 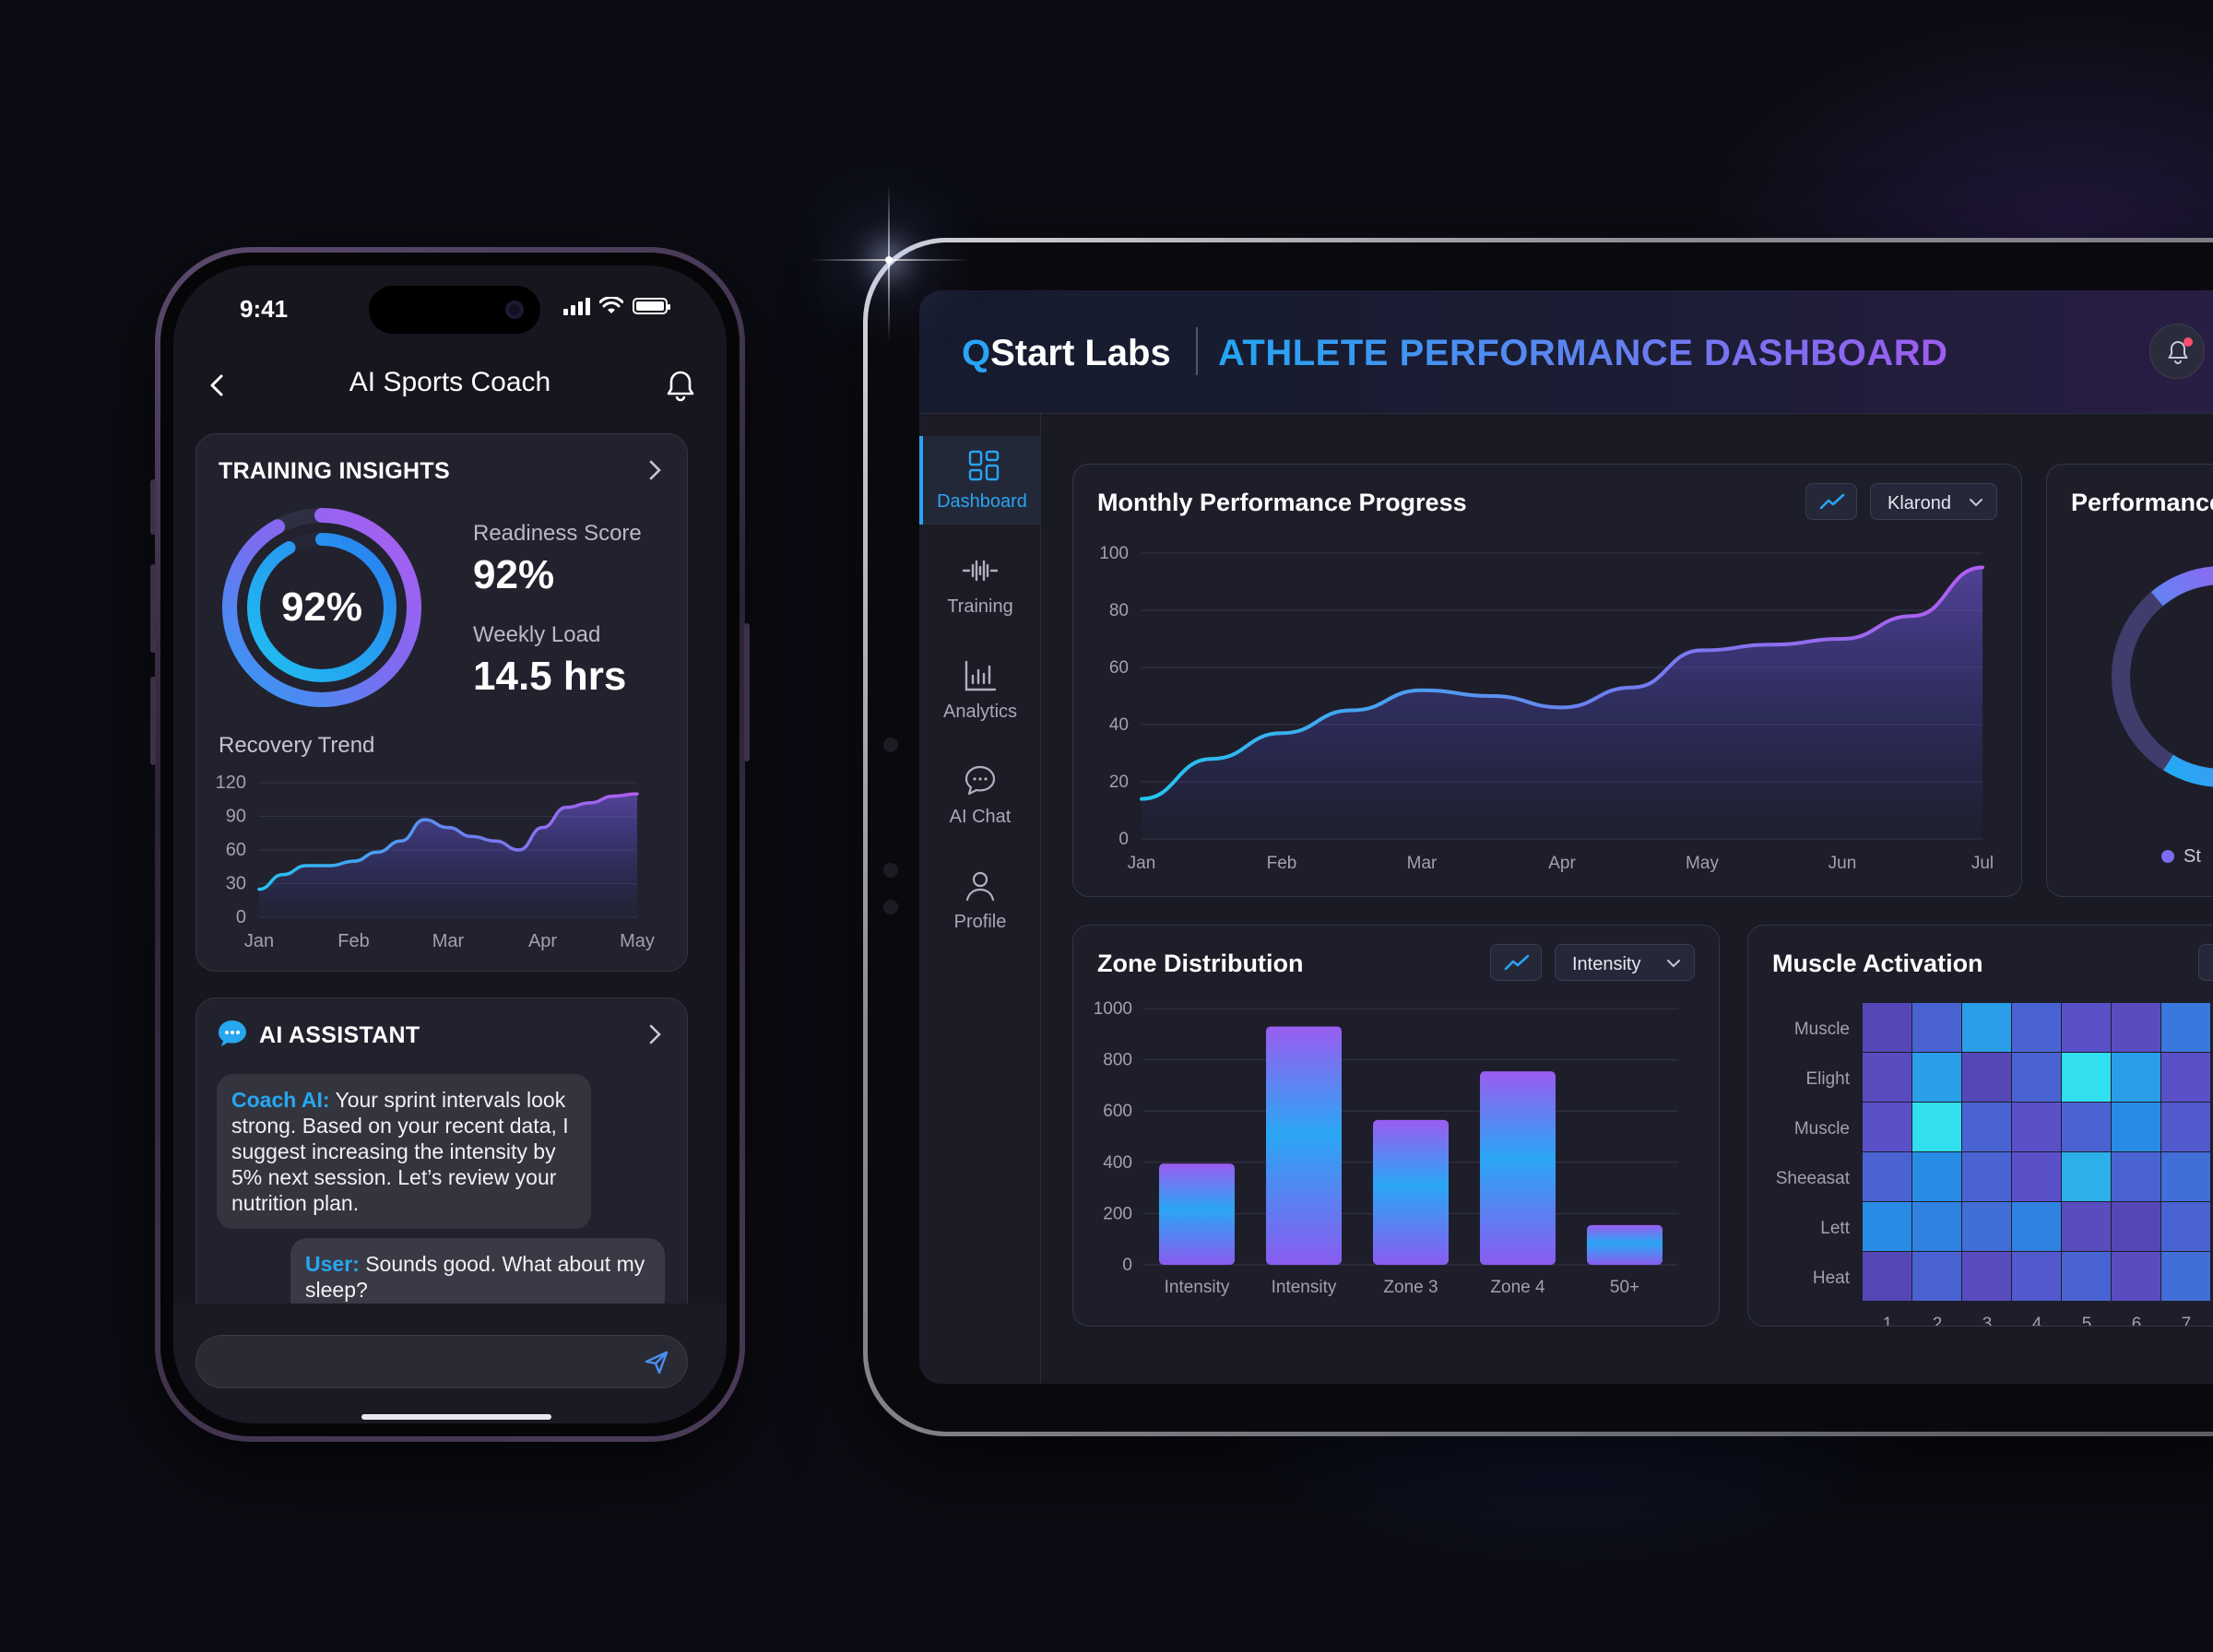 I want to click on send-icon, so click(x=656, y=1362).